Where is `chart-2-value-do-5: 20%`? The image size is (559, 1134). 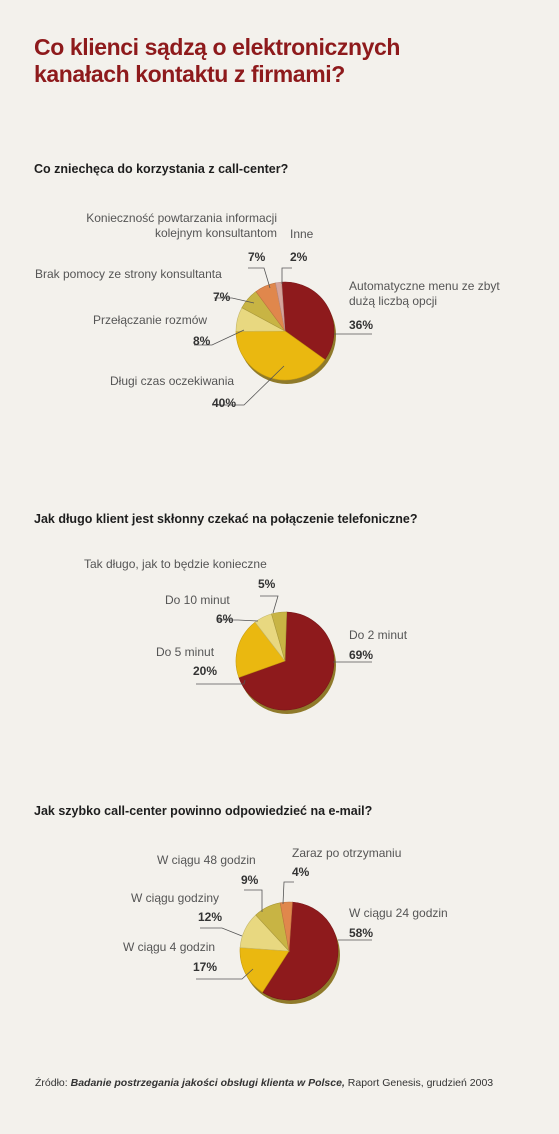 chart-2-value-do-5: 20% is located at coordinates (205, 671).